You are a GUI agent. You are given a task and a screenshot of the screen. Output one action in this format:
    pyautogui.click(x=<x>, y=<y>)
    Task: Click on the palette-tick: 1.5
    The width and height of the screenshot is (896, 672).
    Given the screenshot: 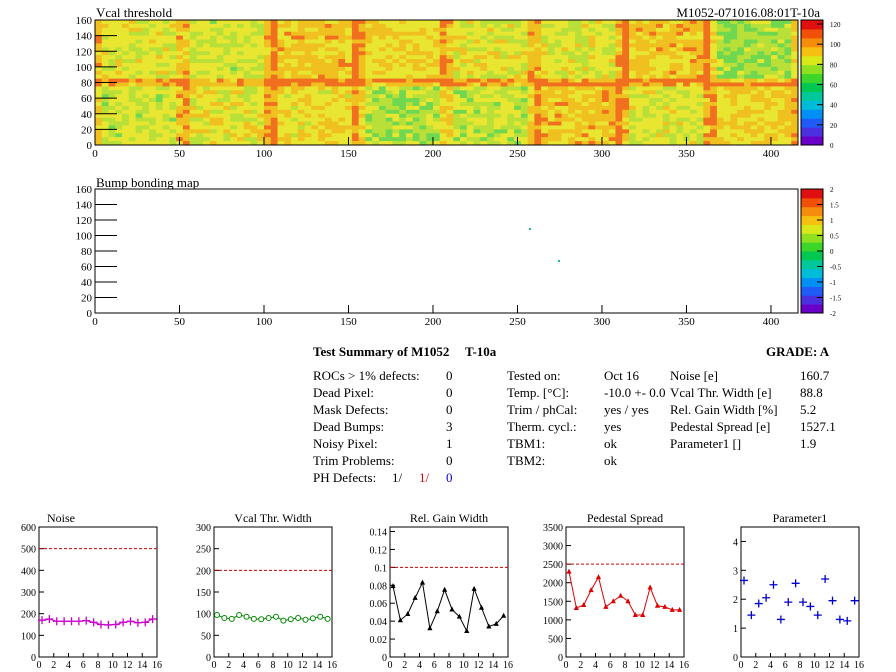 What is the action you would take?
    pyautogui.click(x=834, y=206)
    